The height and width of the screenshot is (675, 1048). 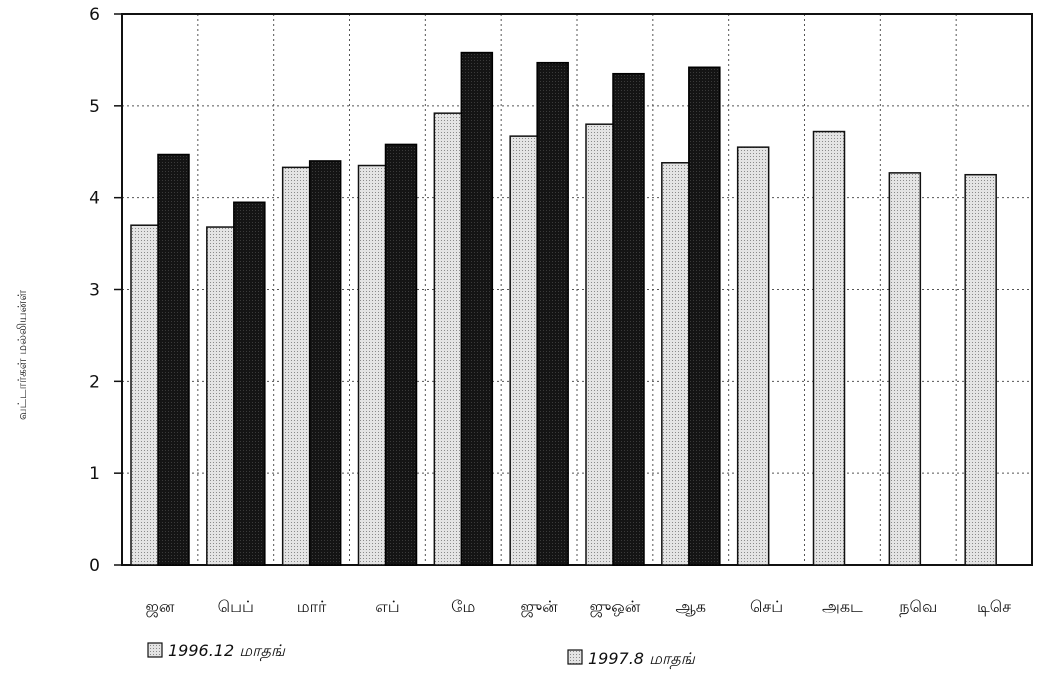 What do you see at coordinates (227, 651) in the screenshot?
I see `legend-label-dark: 1996.12 மாதங்` at bounding box center [227, 651].